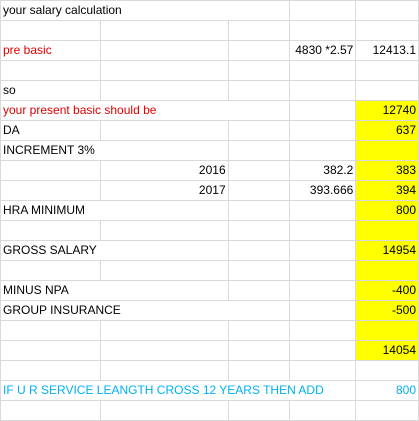 The width and height of the screenshot is (419, 421). What do you see at coordinates (387, 50) in the screenshot?
I see `cell-pre-basic-result: 12413.1` at bounding box center [387, 50].